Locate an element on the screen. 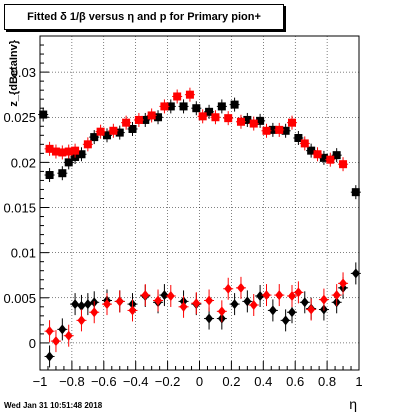 This screenshot has height=414, width=400. x-tick-label: −0.6 is located at coordinates (104, 381).